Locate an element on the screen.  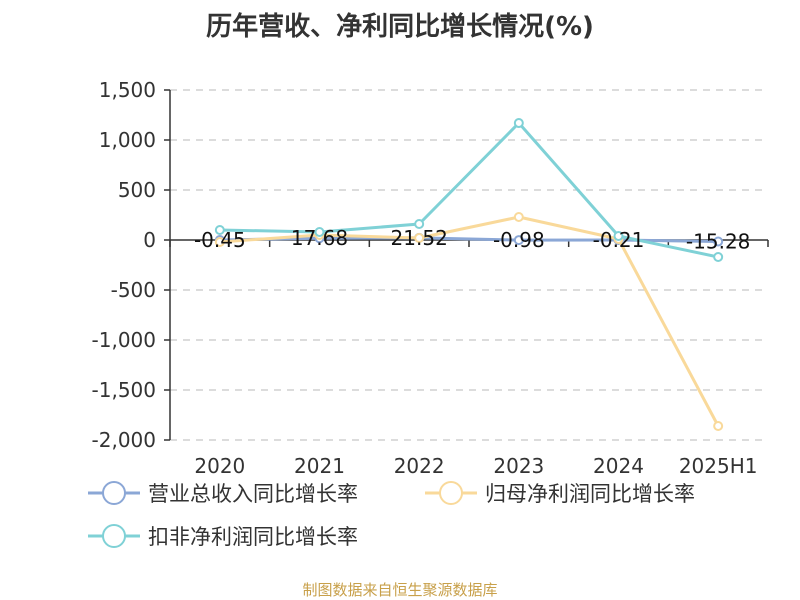
data-labels: -0.45 17.68 21.52 -0.98 -0.21 -15.28 is located at coordinates (472, 240).